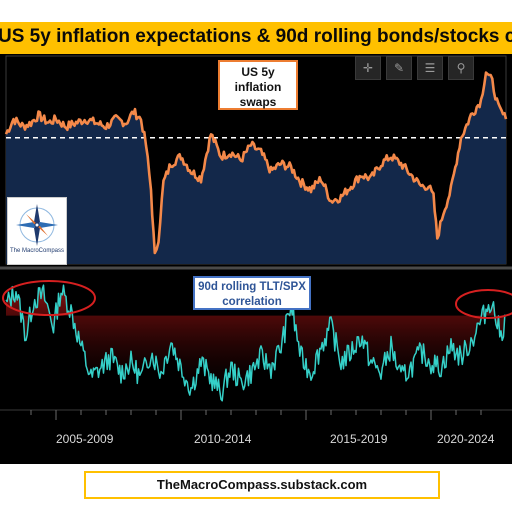 This screenshot has width=512, height=512. I want to click on macro-compass-logo: The MacroCompass, so click(37, 231).